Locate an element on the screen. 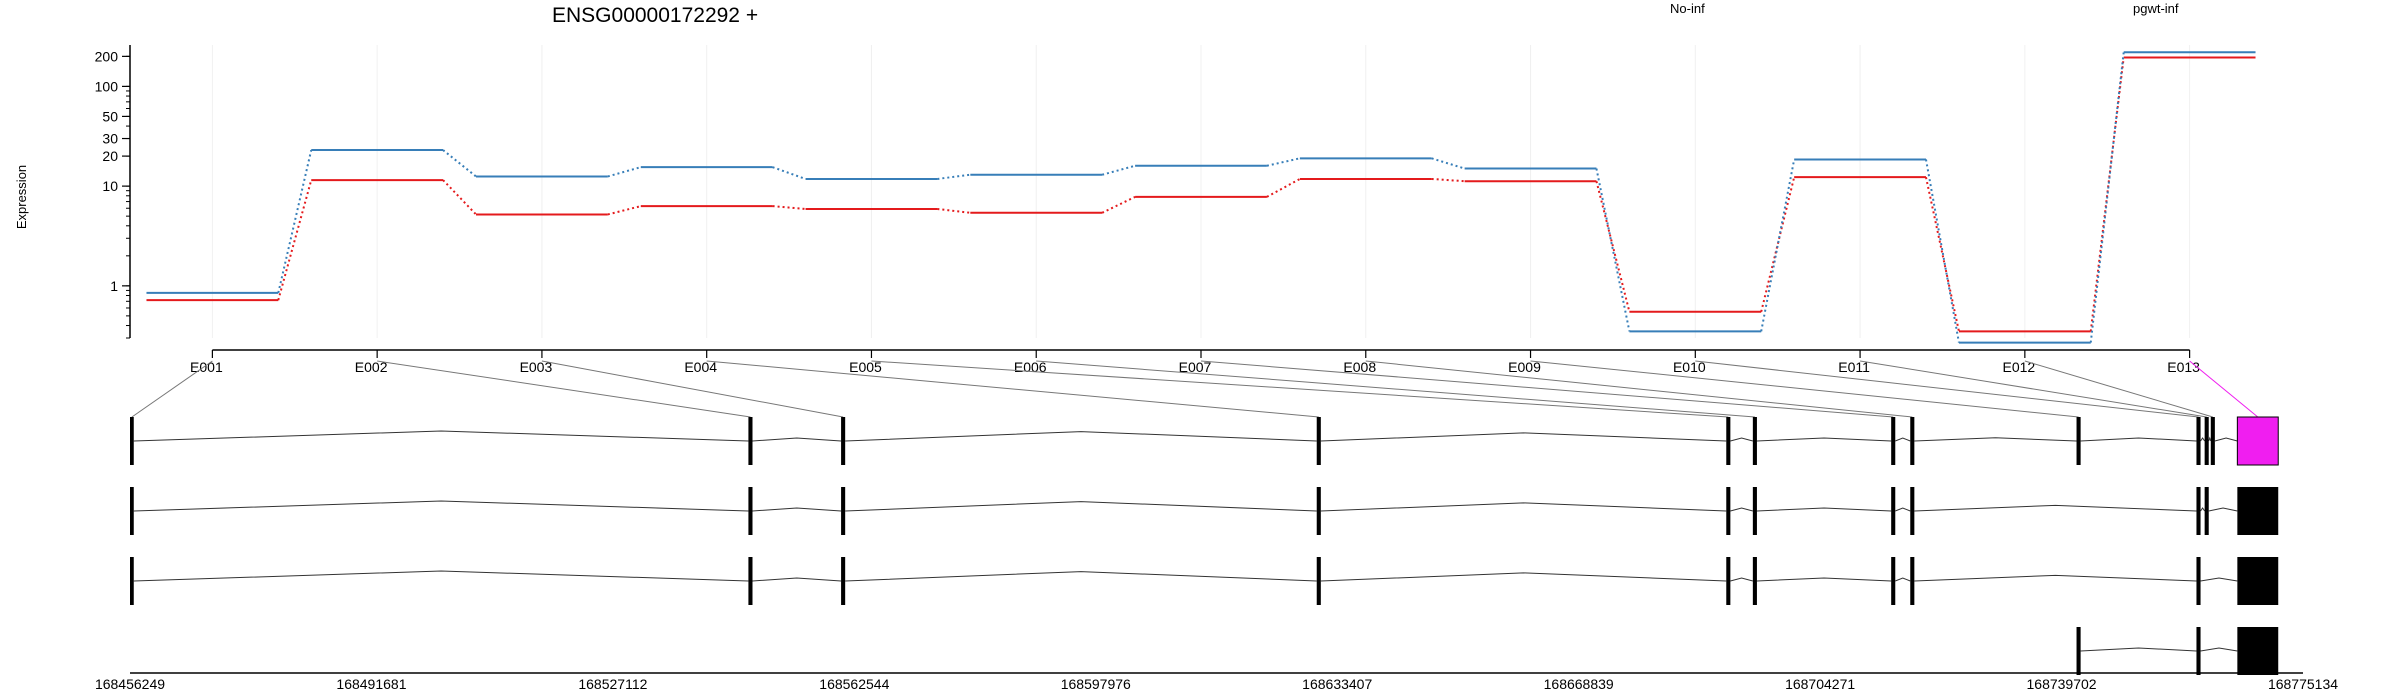  y-tick-label: 30 is located at coordinates (110, 139).